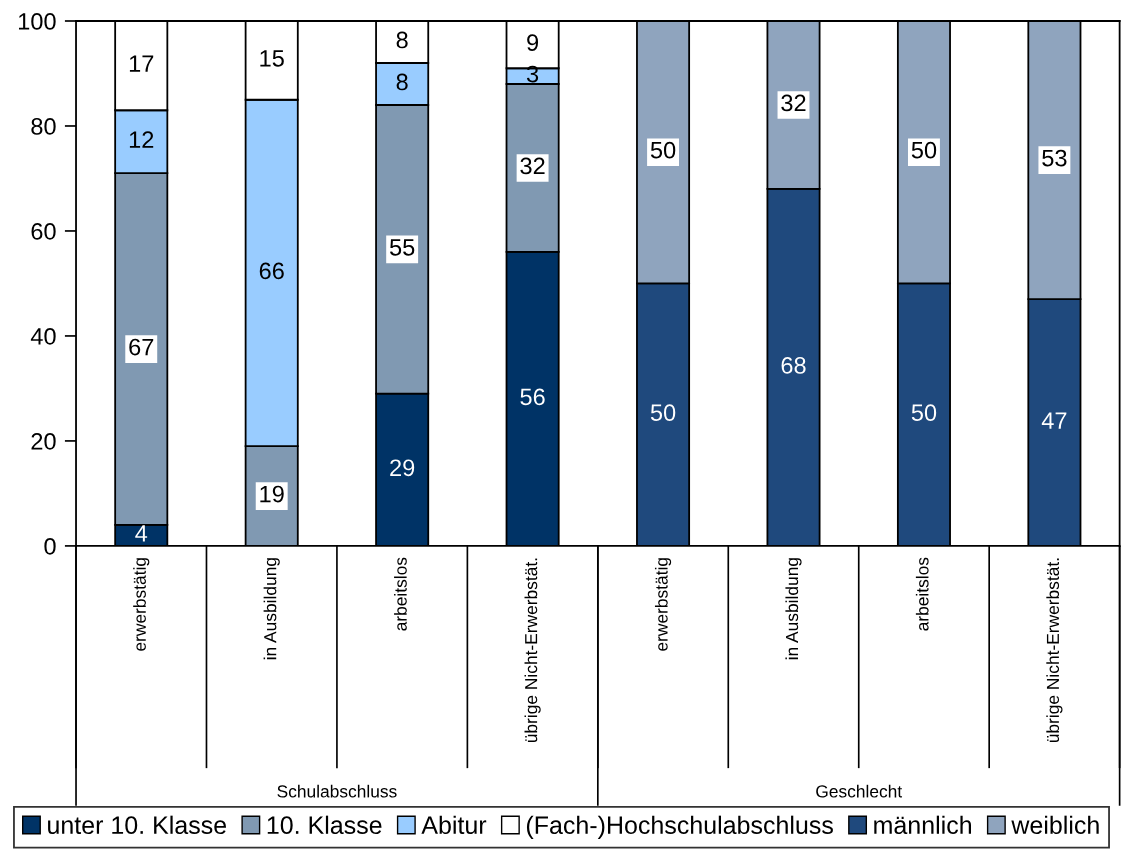 This screenshot has height=857, width=1123. What do you see at coordinates (324, 825) in the screenshot?
I see `legend-label: 10. Klasse` at bounding box center [324, 825].